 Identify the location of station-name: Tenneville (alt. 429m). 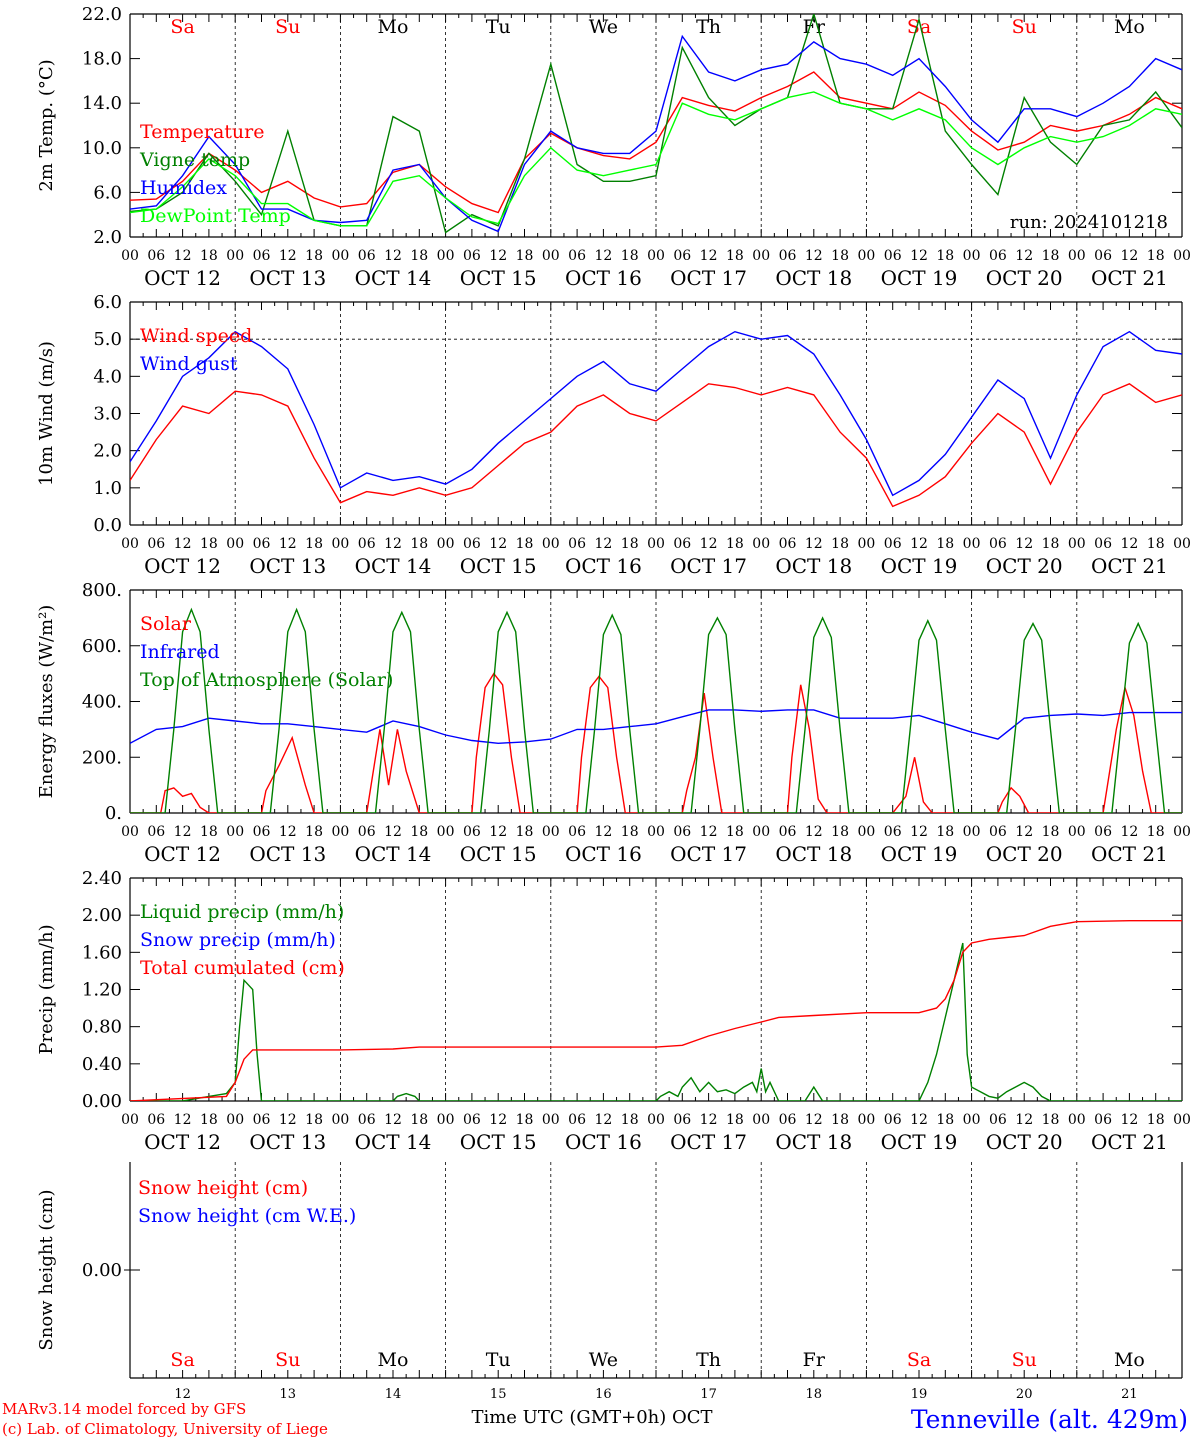
(1049, 1419).